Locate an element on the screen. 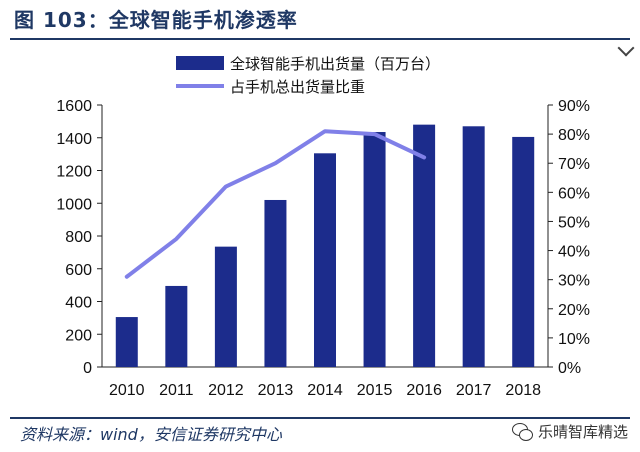  x-tick-label: 2018 is located at coordinates (523, 390).